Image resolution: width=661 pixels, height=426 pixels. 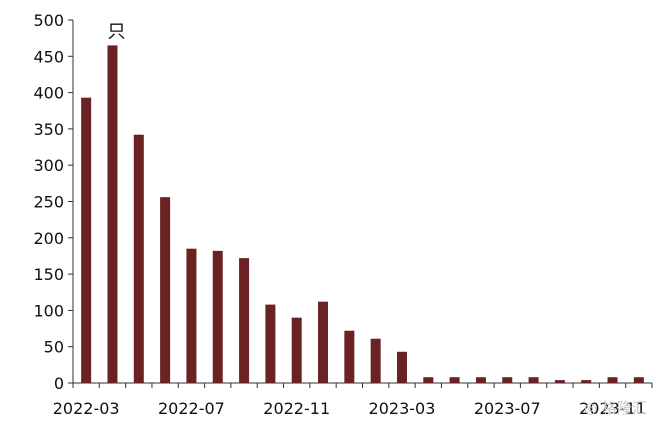 What do you see at coordinates (615, 408) in the screenshot?
I see `watermark-logo: ◎ 格隆汇` at bounding box center [615, 408].